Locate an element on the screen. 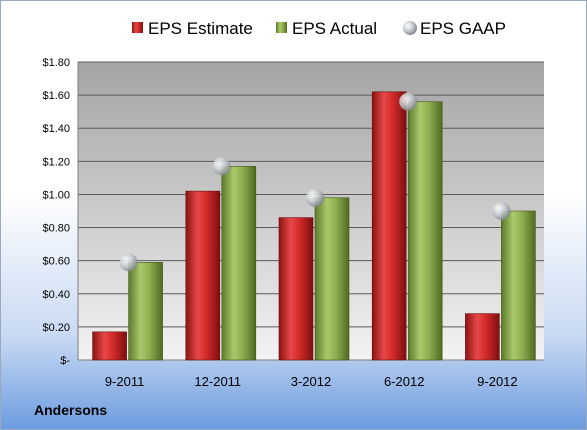  y-tick-label: $1.40 is located at coordinates (56, 129).